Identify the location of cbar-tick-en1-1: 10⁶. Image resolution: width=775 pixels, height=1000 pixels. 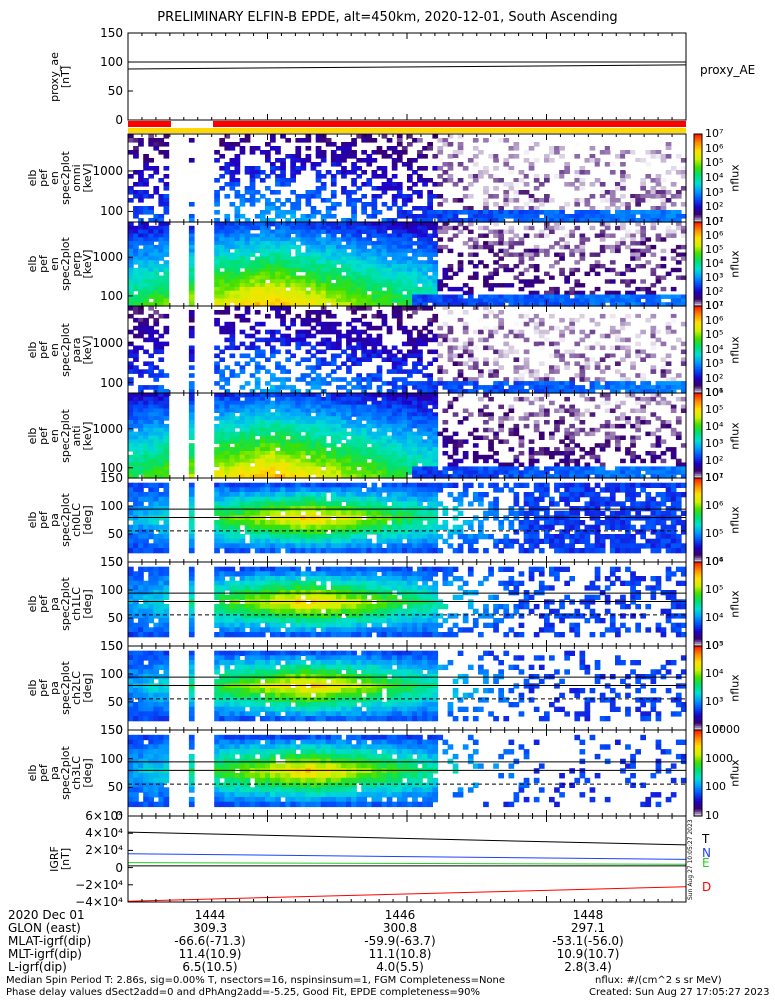
(714, 235).